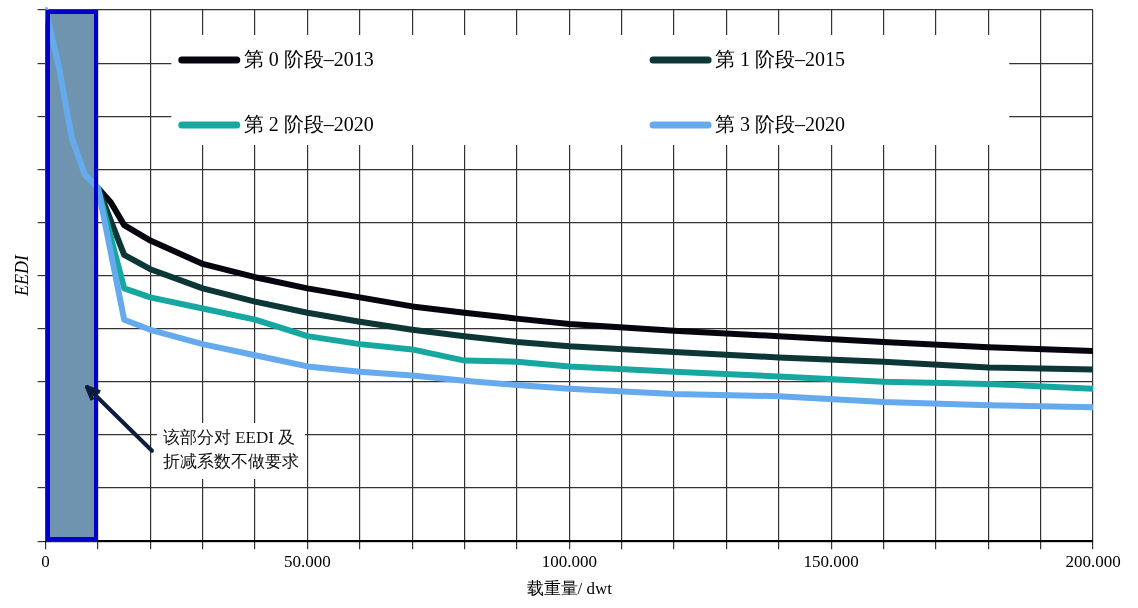  Describe the element at coordinates (569, 561) in the screenshot. I see `x-tick-label: 100.000` at that location.